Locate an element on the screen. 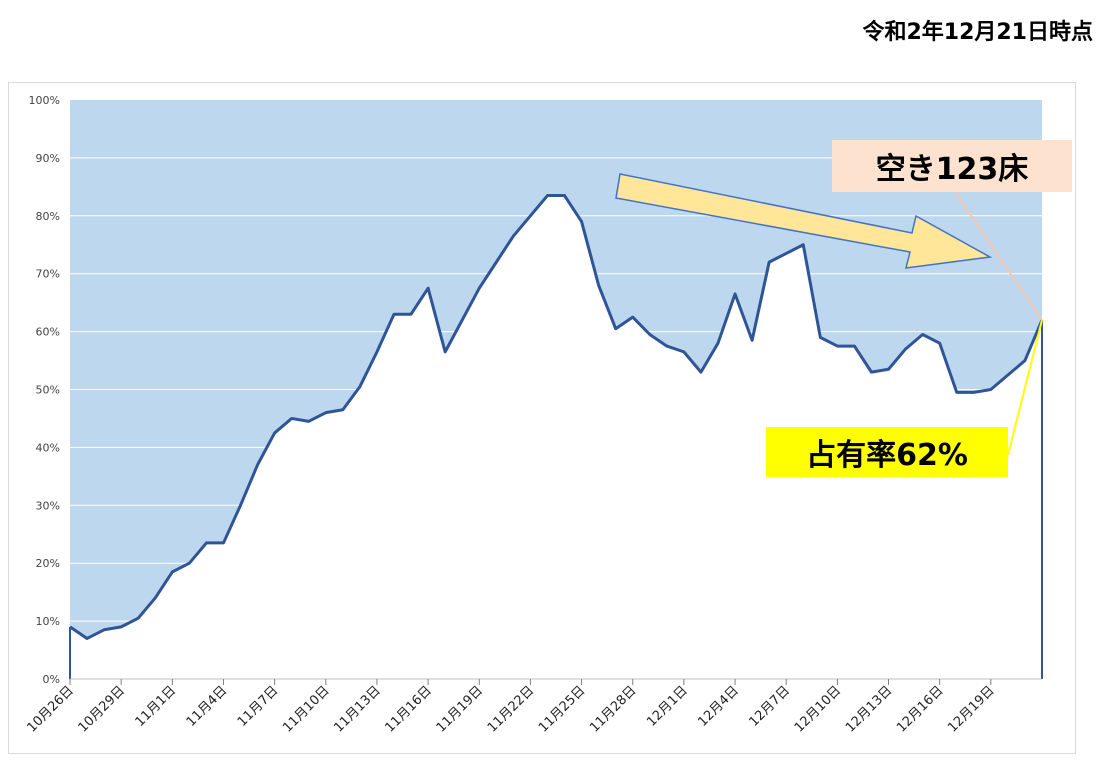  date-title: 令和2年12月21日時点 is located at coordinates (977, 32).